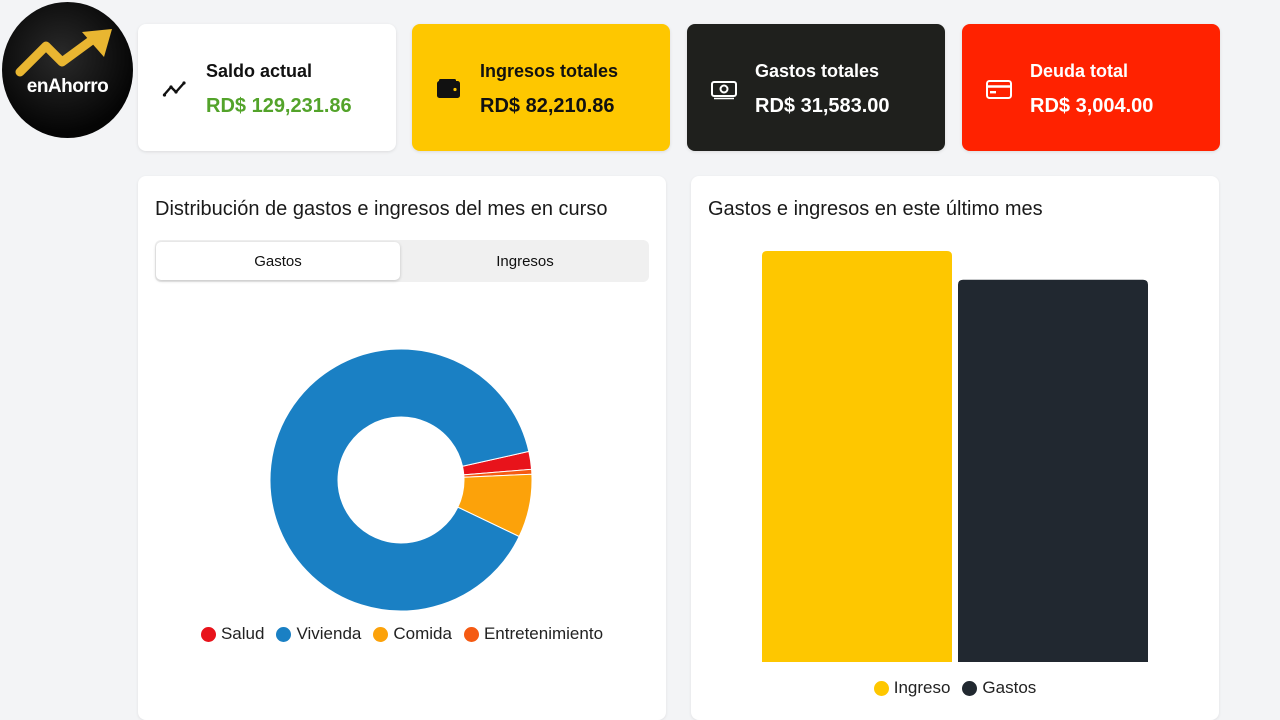 The height and width of the screenshot is (720, 1280). Describe the element at coordinates (63, 53) in the screenshot. I see `growth-arrow-icon` at that location.